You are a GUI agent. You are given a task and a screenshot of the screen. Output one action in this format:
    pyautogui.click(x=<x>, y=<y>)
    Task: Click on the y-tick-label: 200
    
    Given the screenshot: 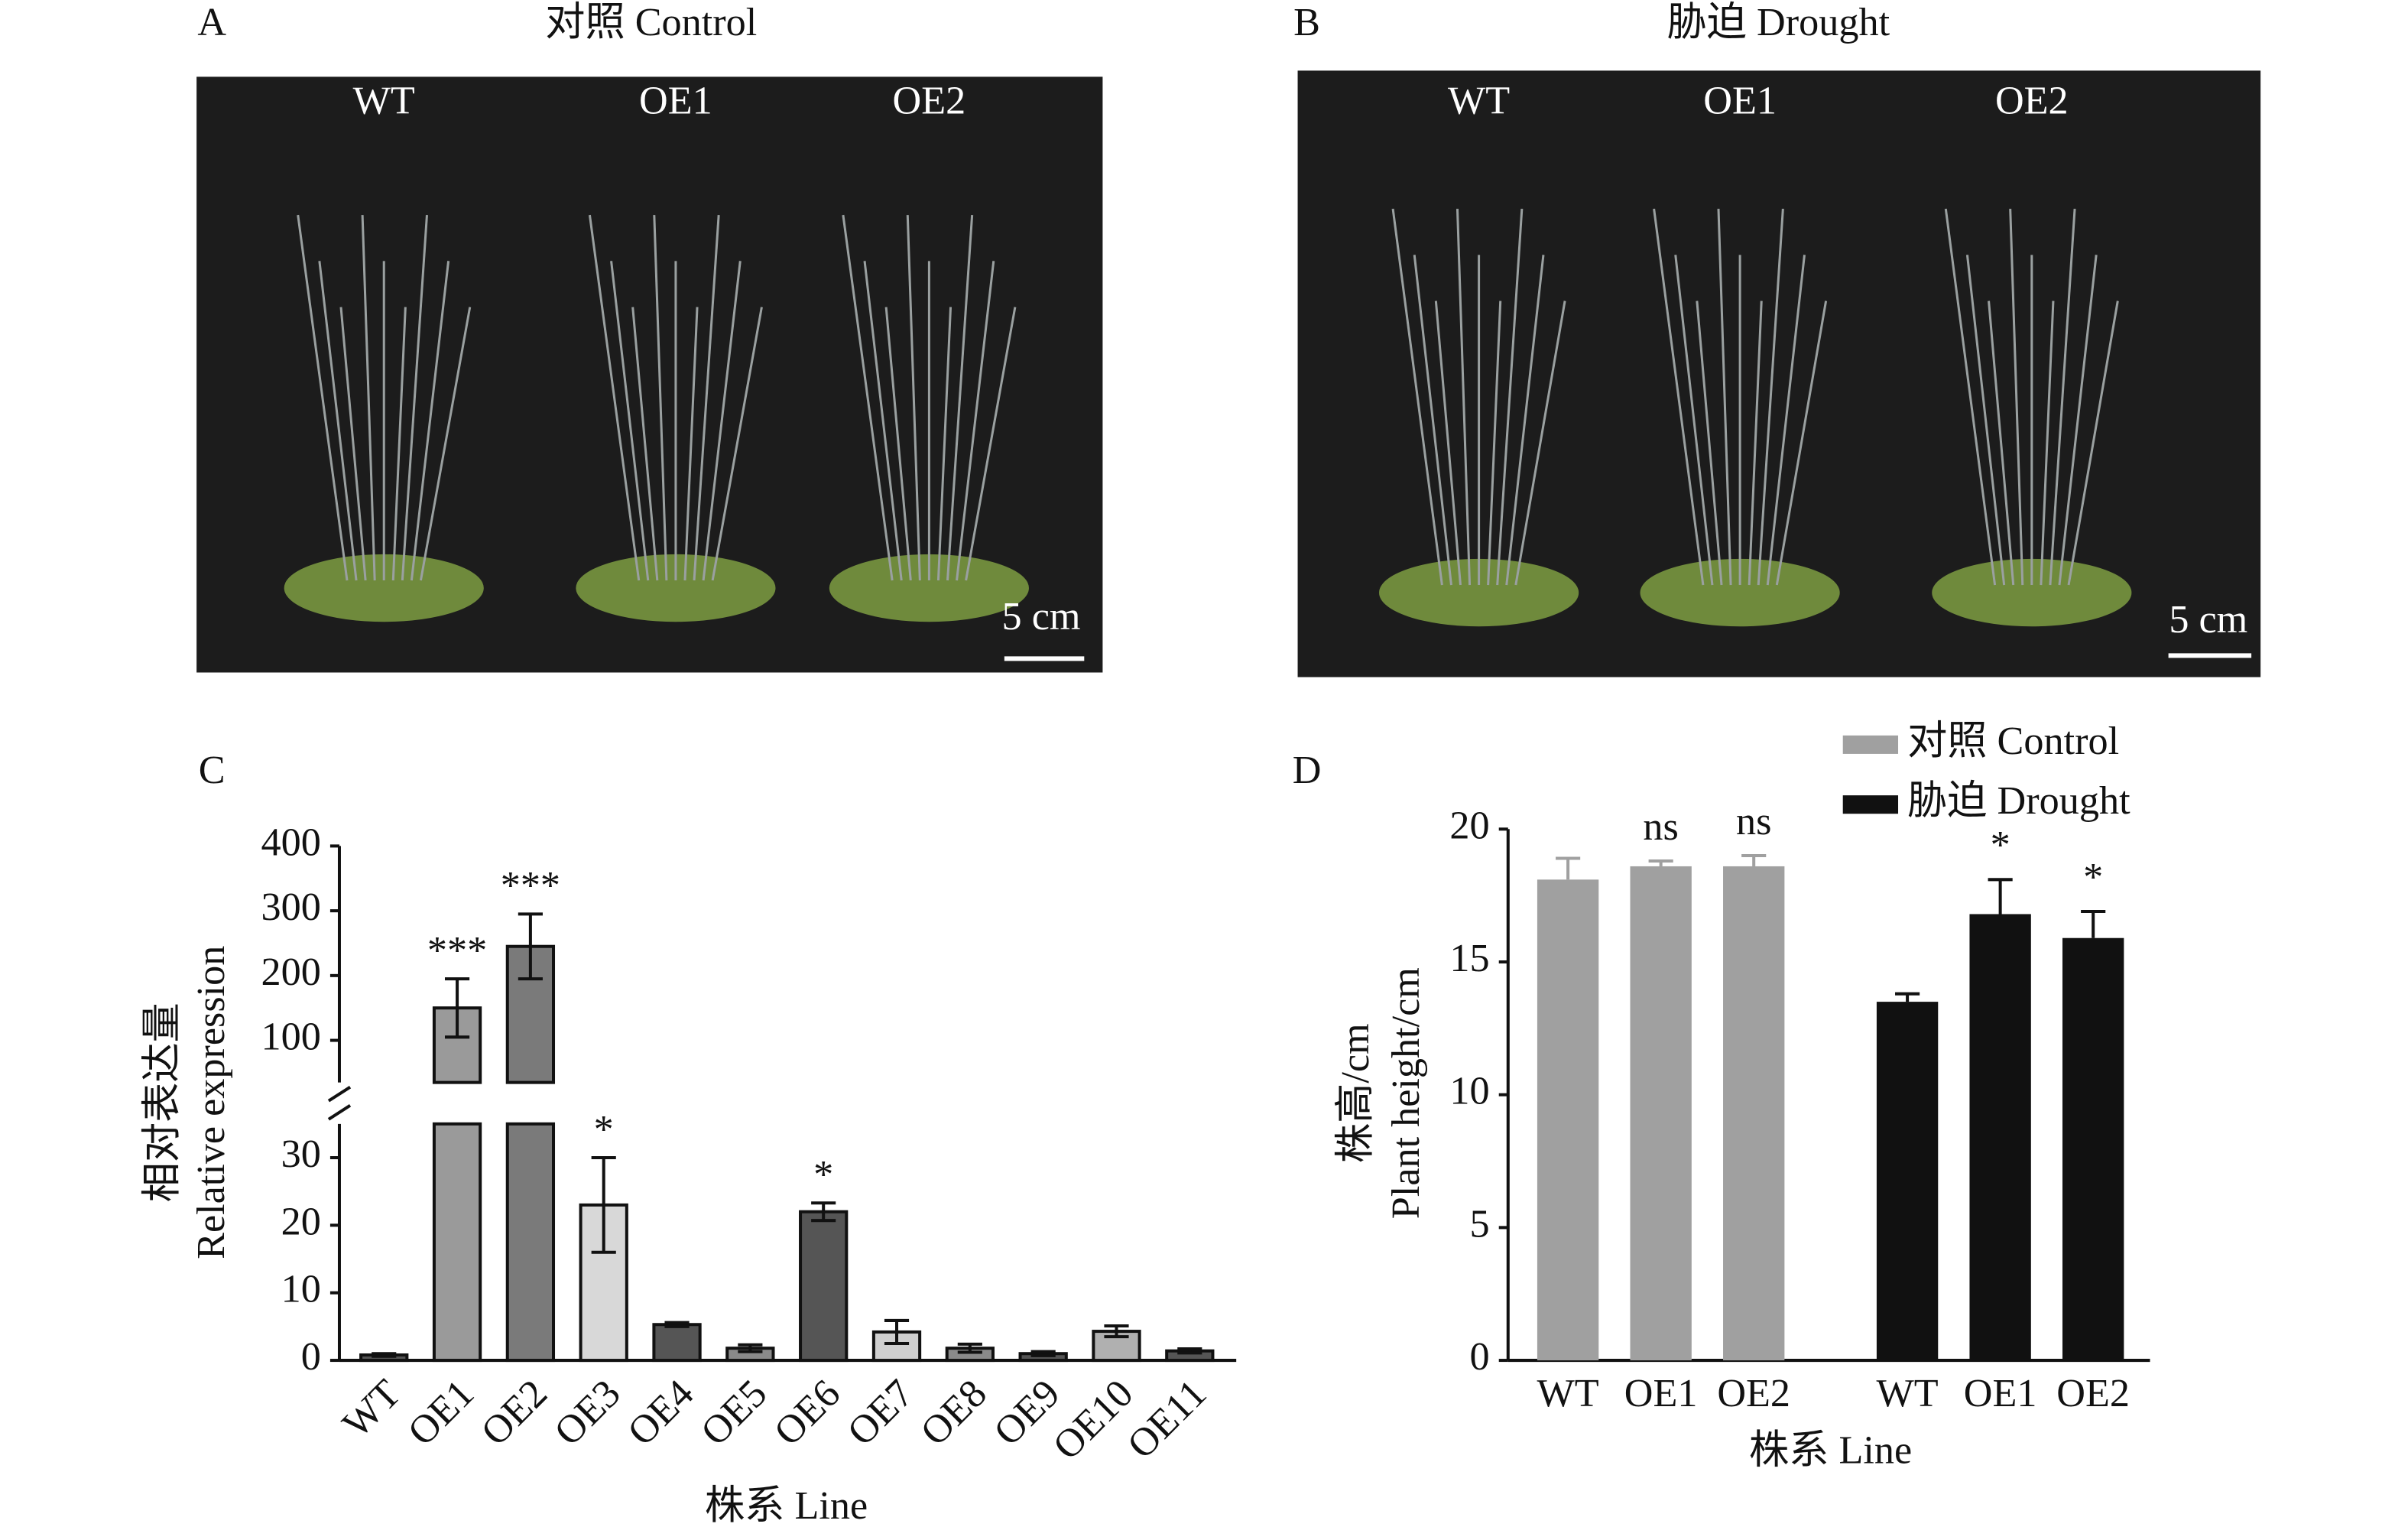 What is the action you would take?
    pyautogui.click(x=291, y=972)
    